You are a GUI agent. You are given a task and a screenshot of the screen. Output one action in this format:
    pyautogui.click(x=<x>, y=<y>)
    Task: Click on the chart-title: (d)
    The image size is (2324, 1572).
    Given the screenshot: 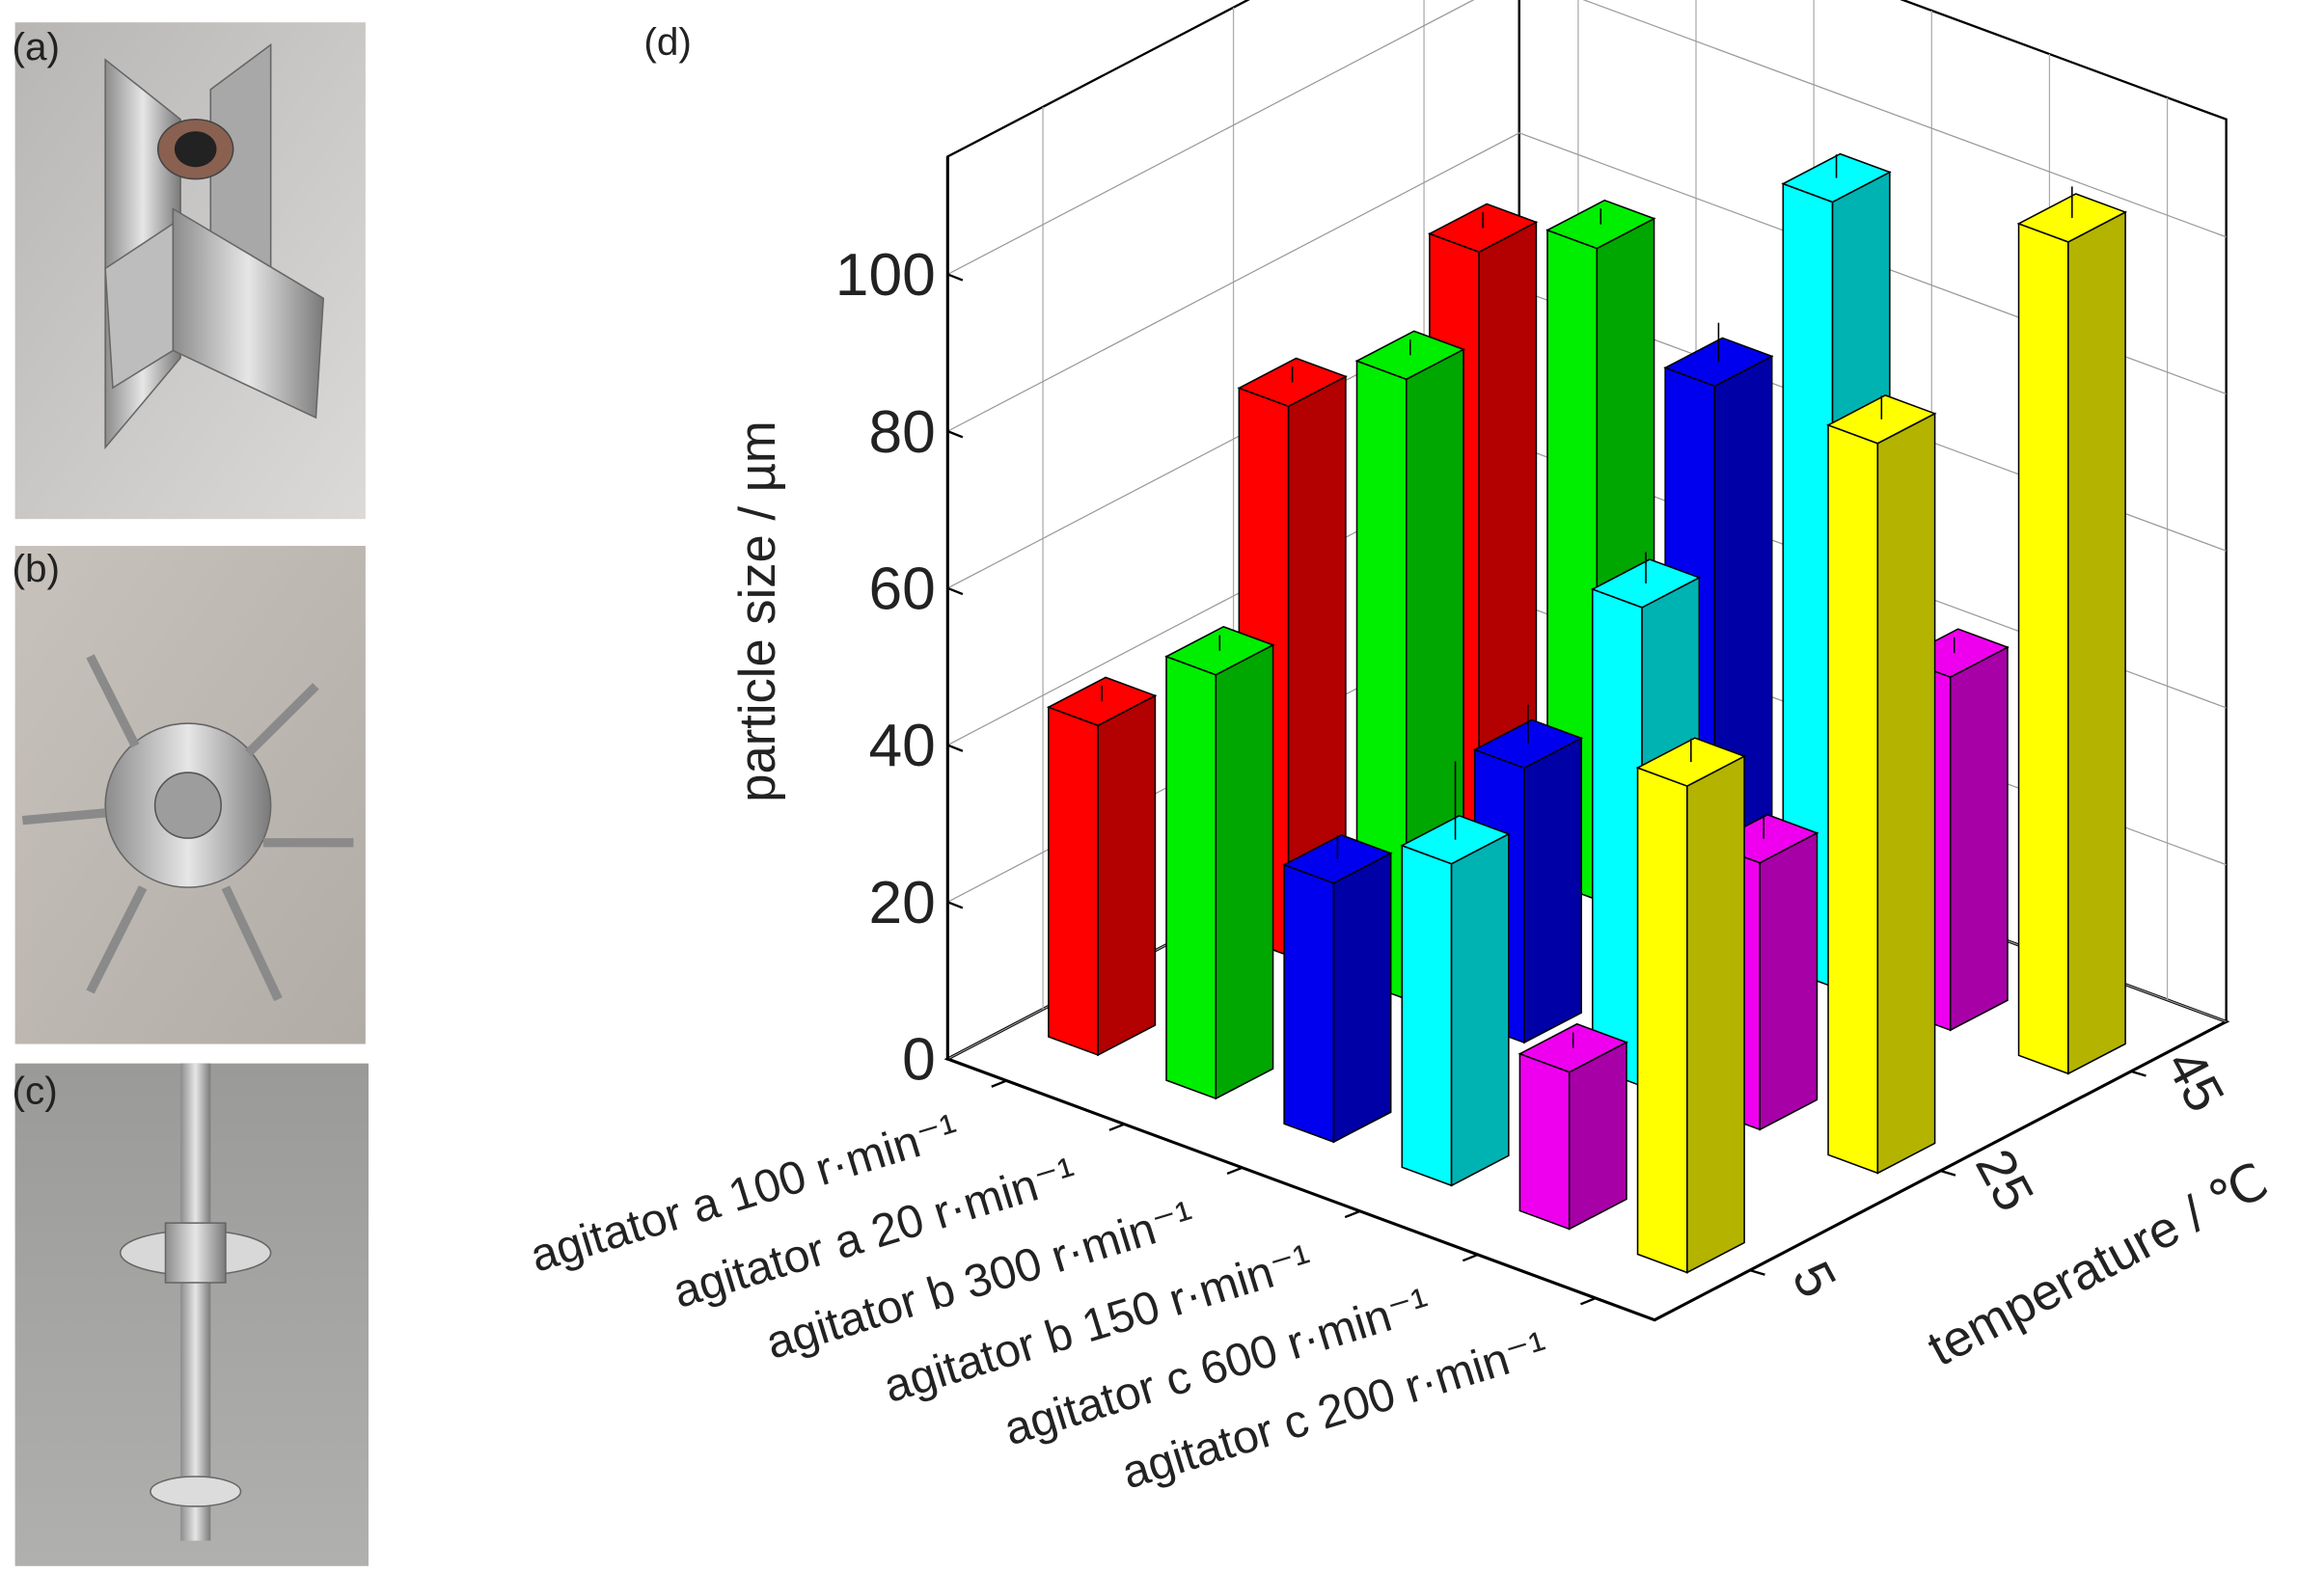 What is the action you would take?
    pyautogui.click(x=667, y=41)
    